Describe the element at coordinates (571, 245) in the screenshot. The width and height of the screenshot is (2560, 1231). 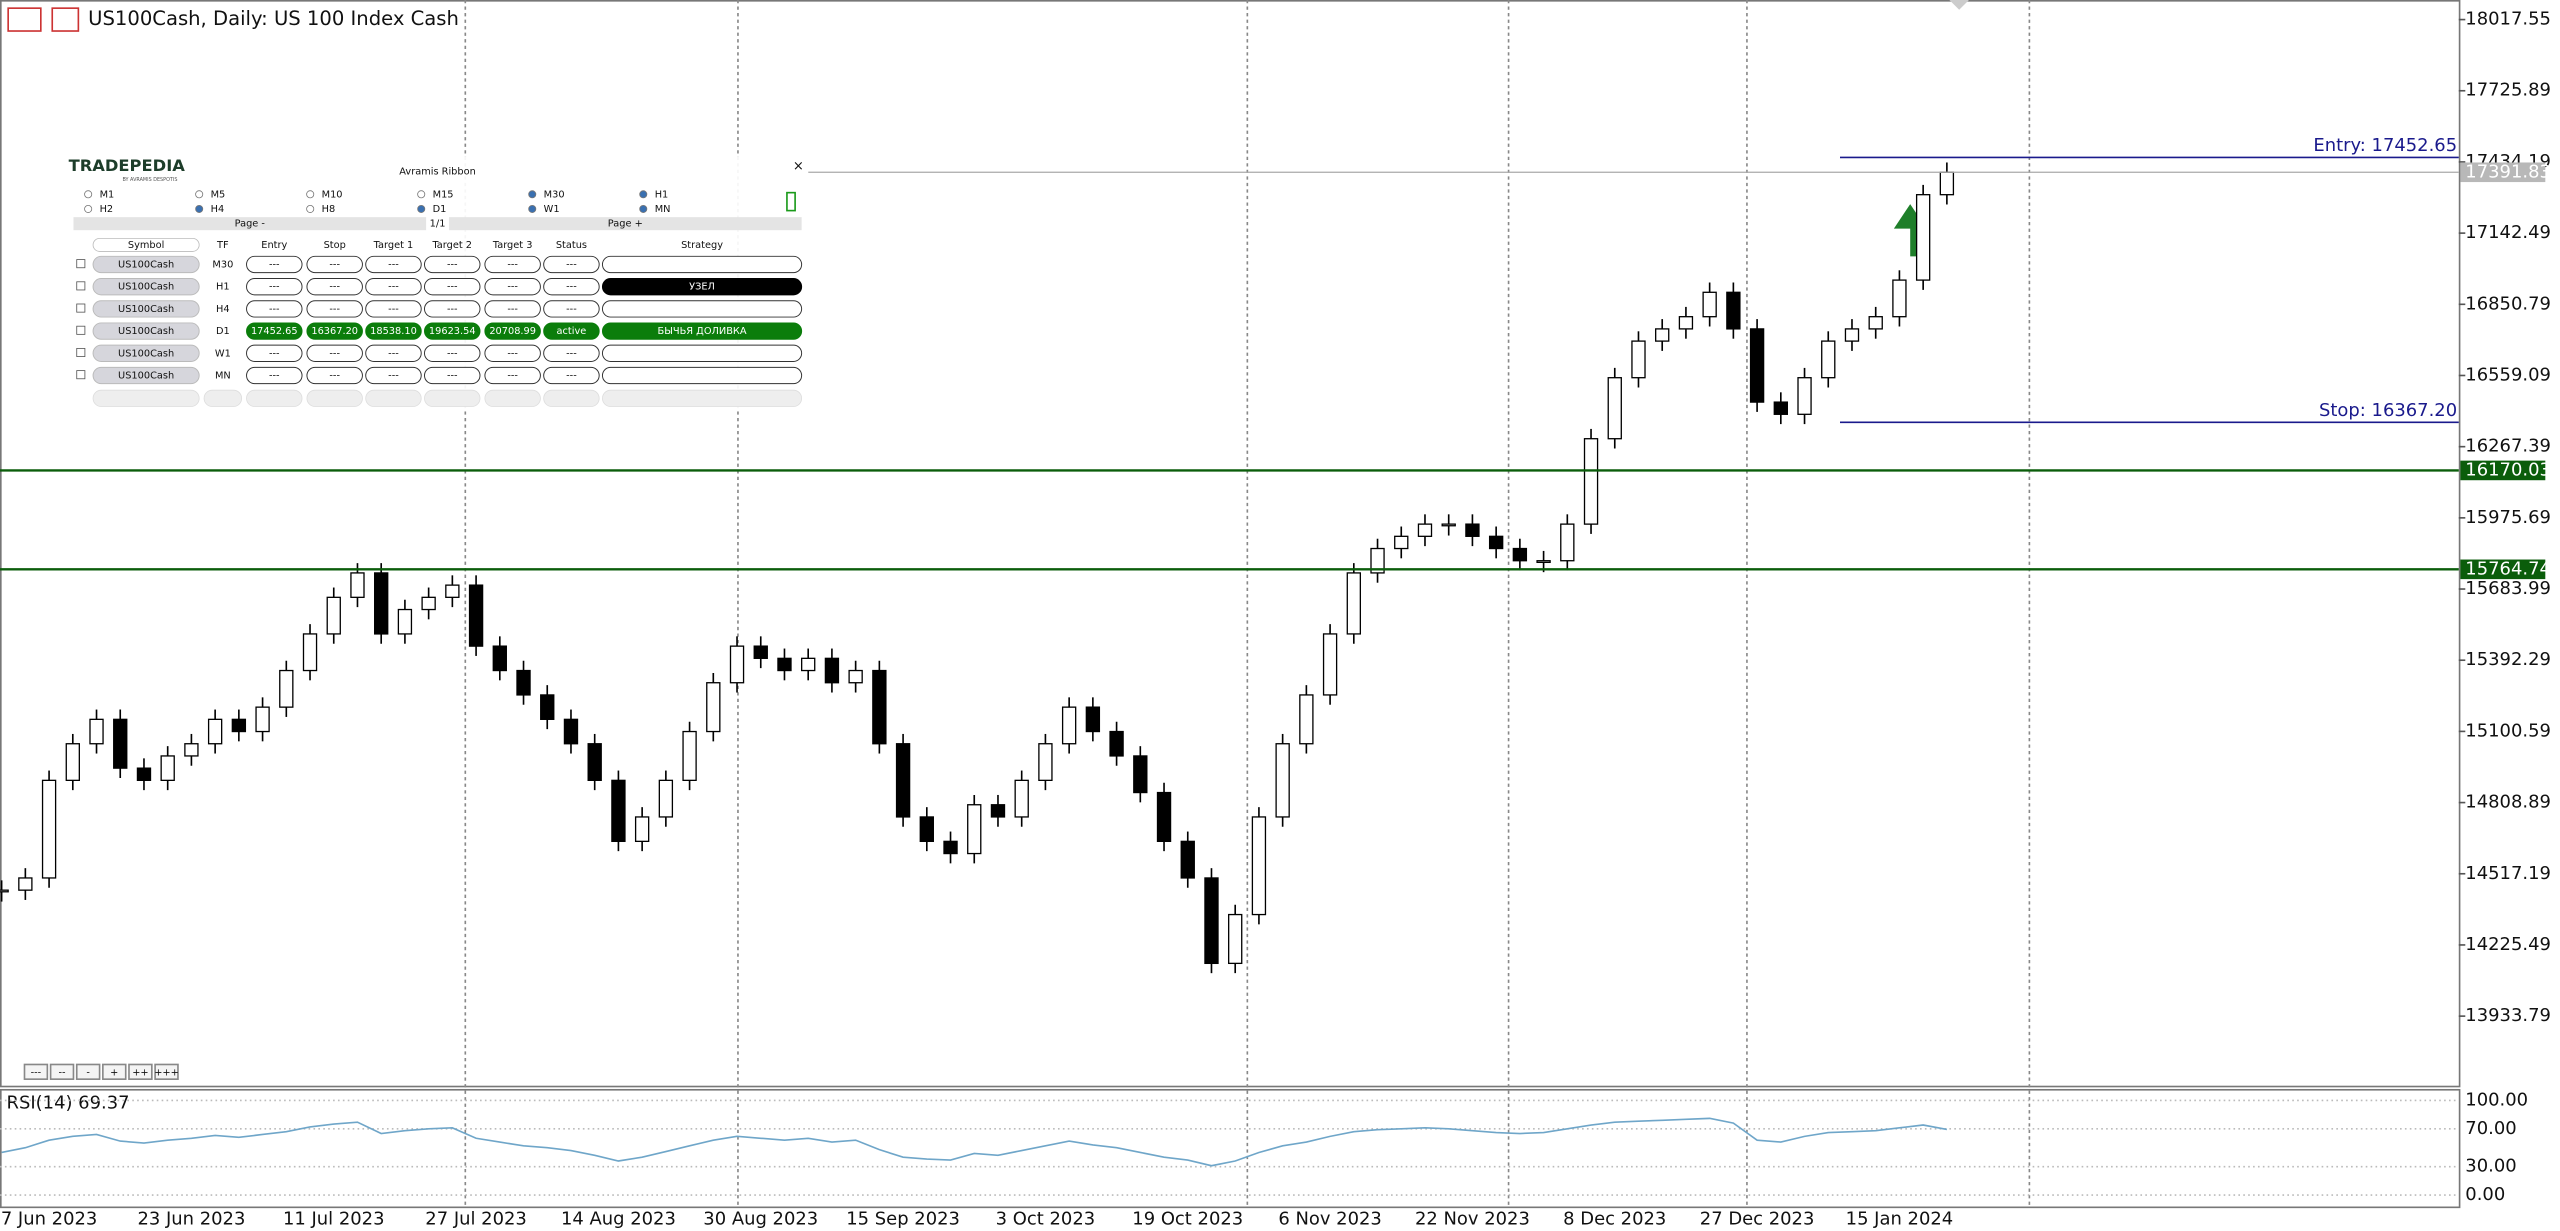
I see `column-header: Status` at that location.